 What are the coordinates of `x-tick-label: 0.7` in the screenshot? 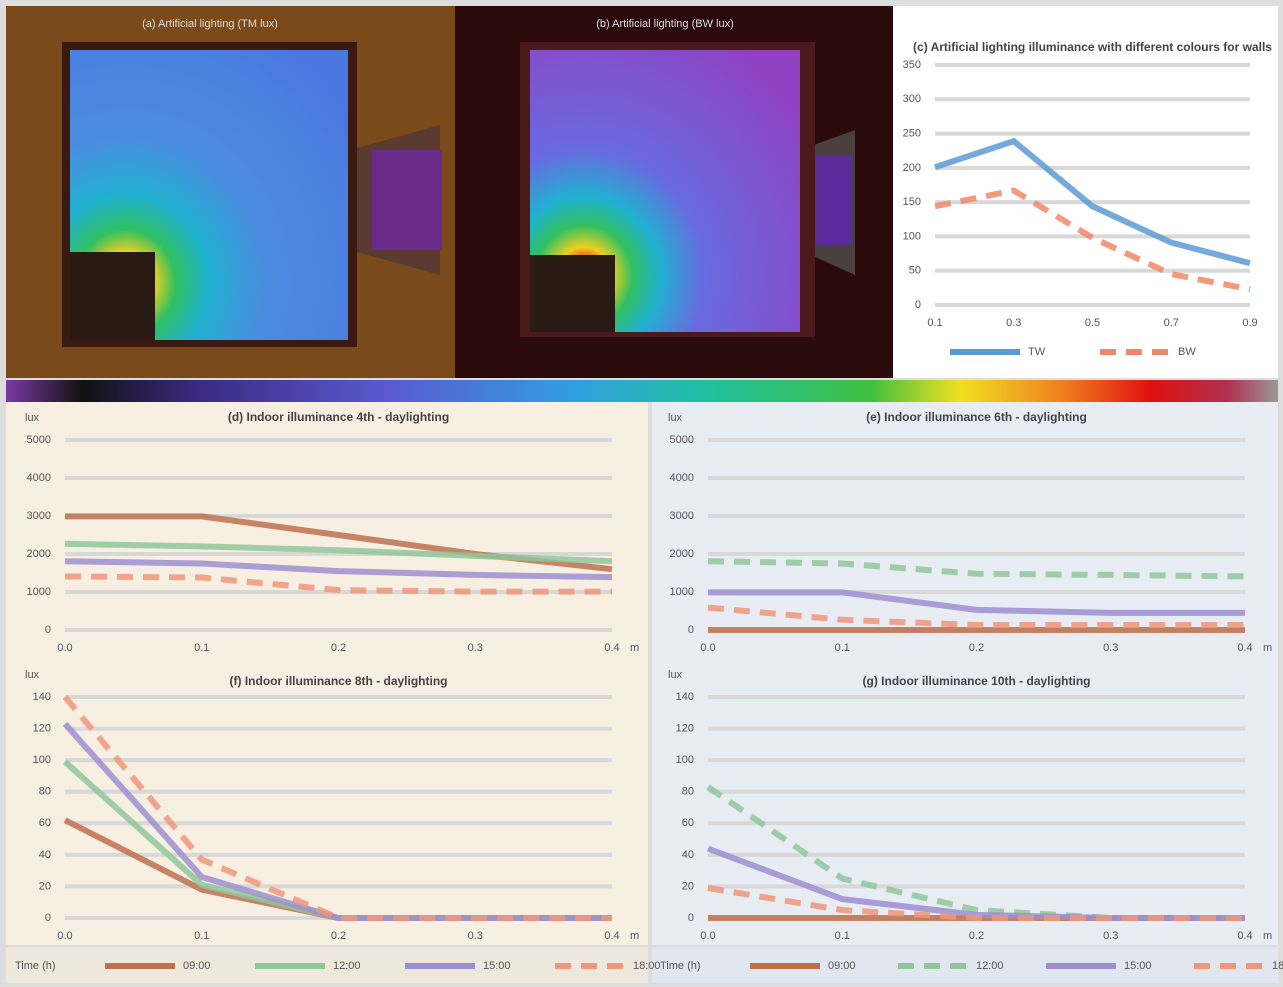 It's located at (1171, 323).